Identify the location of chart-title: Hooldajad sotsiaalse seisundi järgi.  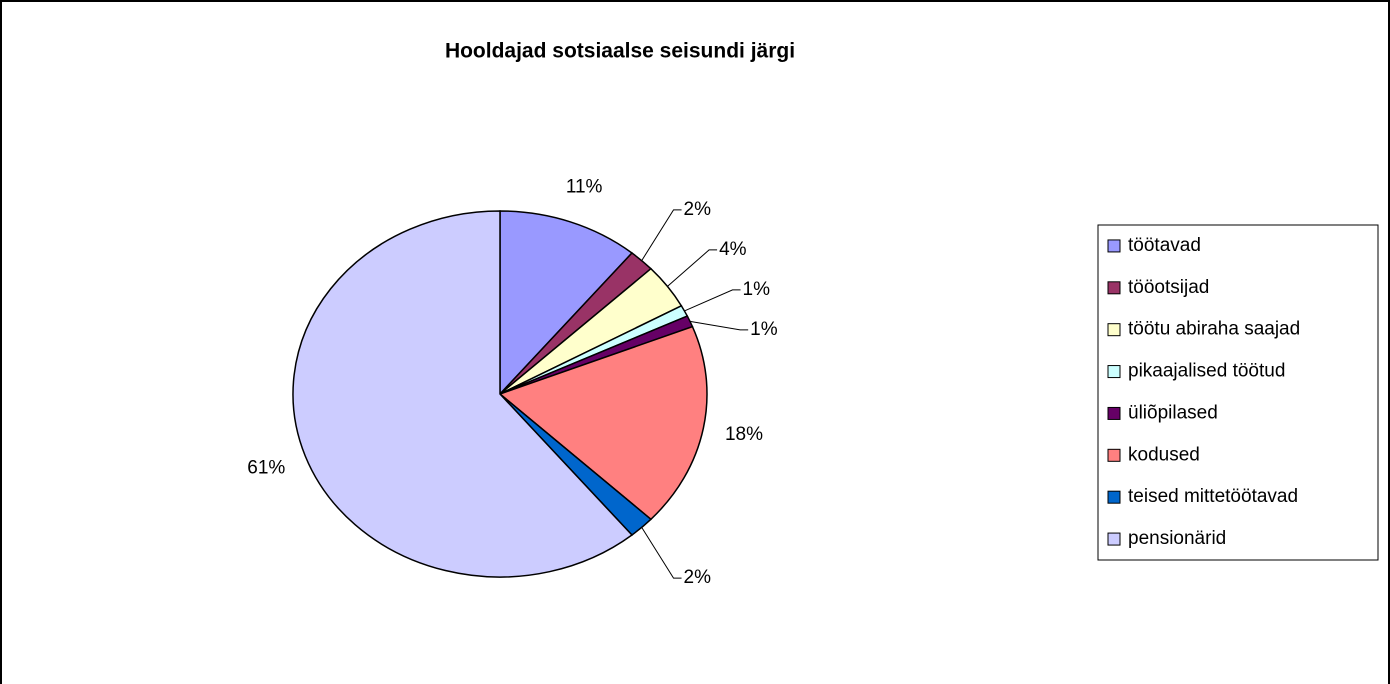
(620, 51).